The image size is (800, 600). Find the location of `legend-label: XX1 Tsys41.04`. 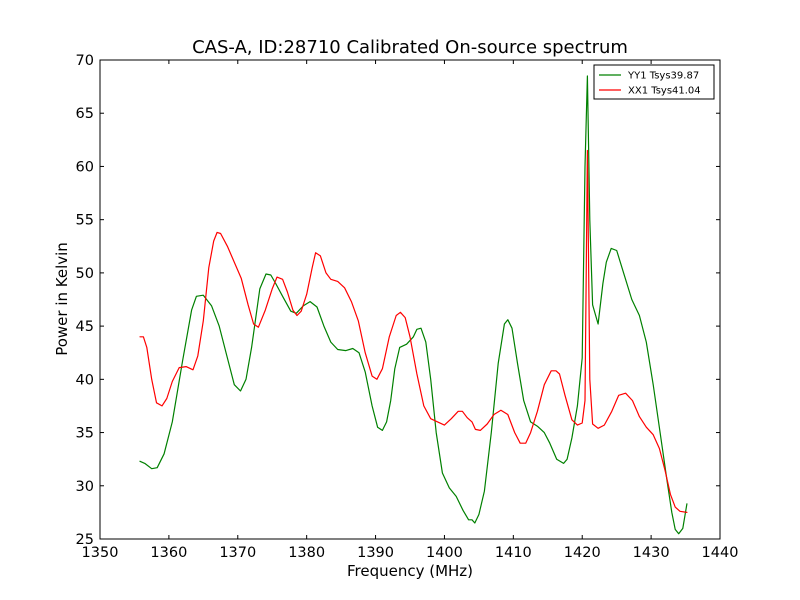

legend-label: XX1 Tsys41.04 is located at coordinates (664, 91).